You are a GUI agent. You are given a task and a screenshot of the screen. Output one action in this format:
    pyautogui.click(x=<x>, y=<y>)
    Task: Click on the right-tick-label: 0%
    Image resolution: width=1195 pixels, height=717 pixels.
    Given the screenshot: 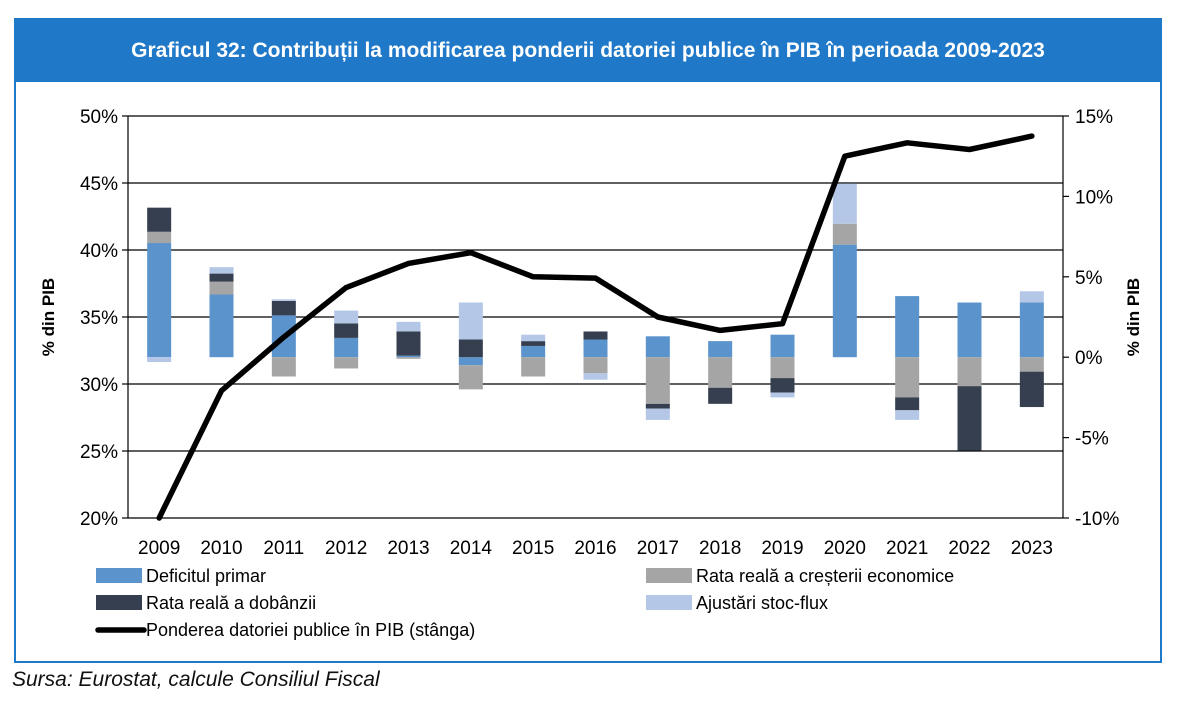 What is the action you would take?
    pyautogui.click(x=1089, y=358)
    